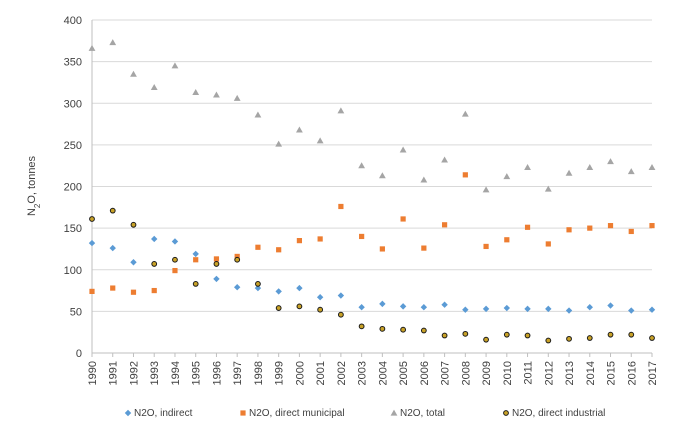 Image resolution: width=684 pixels, height=442 pixels. What do you see at coordinates (163, 413) in the screenshot?
I see `legend-label: N2O, indirect` at bounding box center [163, 413].